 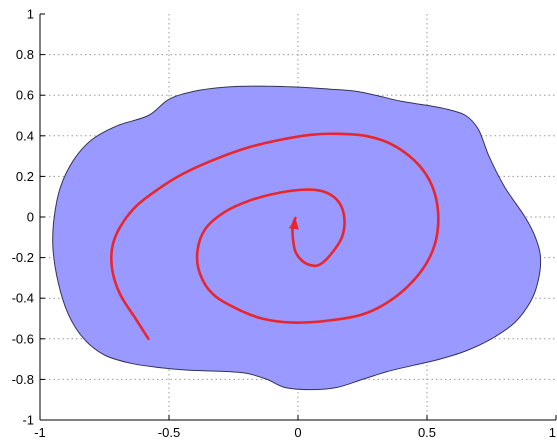 I want to click on y-tick-label: 0, so click(x=30, y=217).